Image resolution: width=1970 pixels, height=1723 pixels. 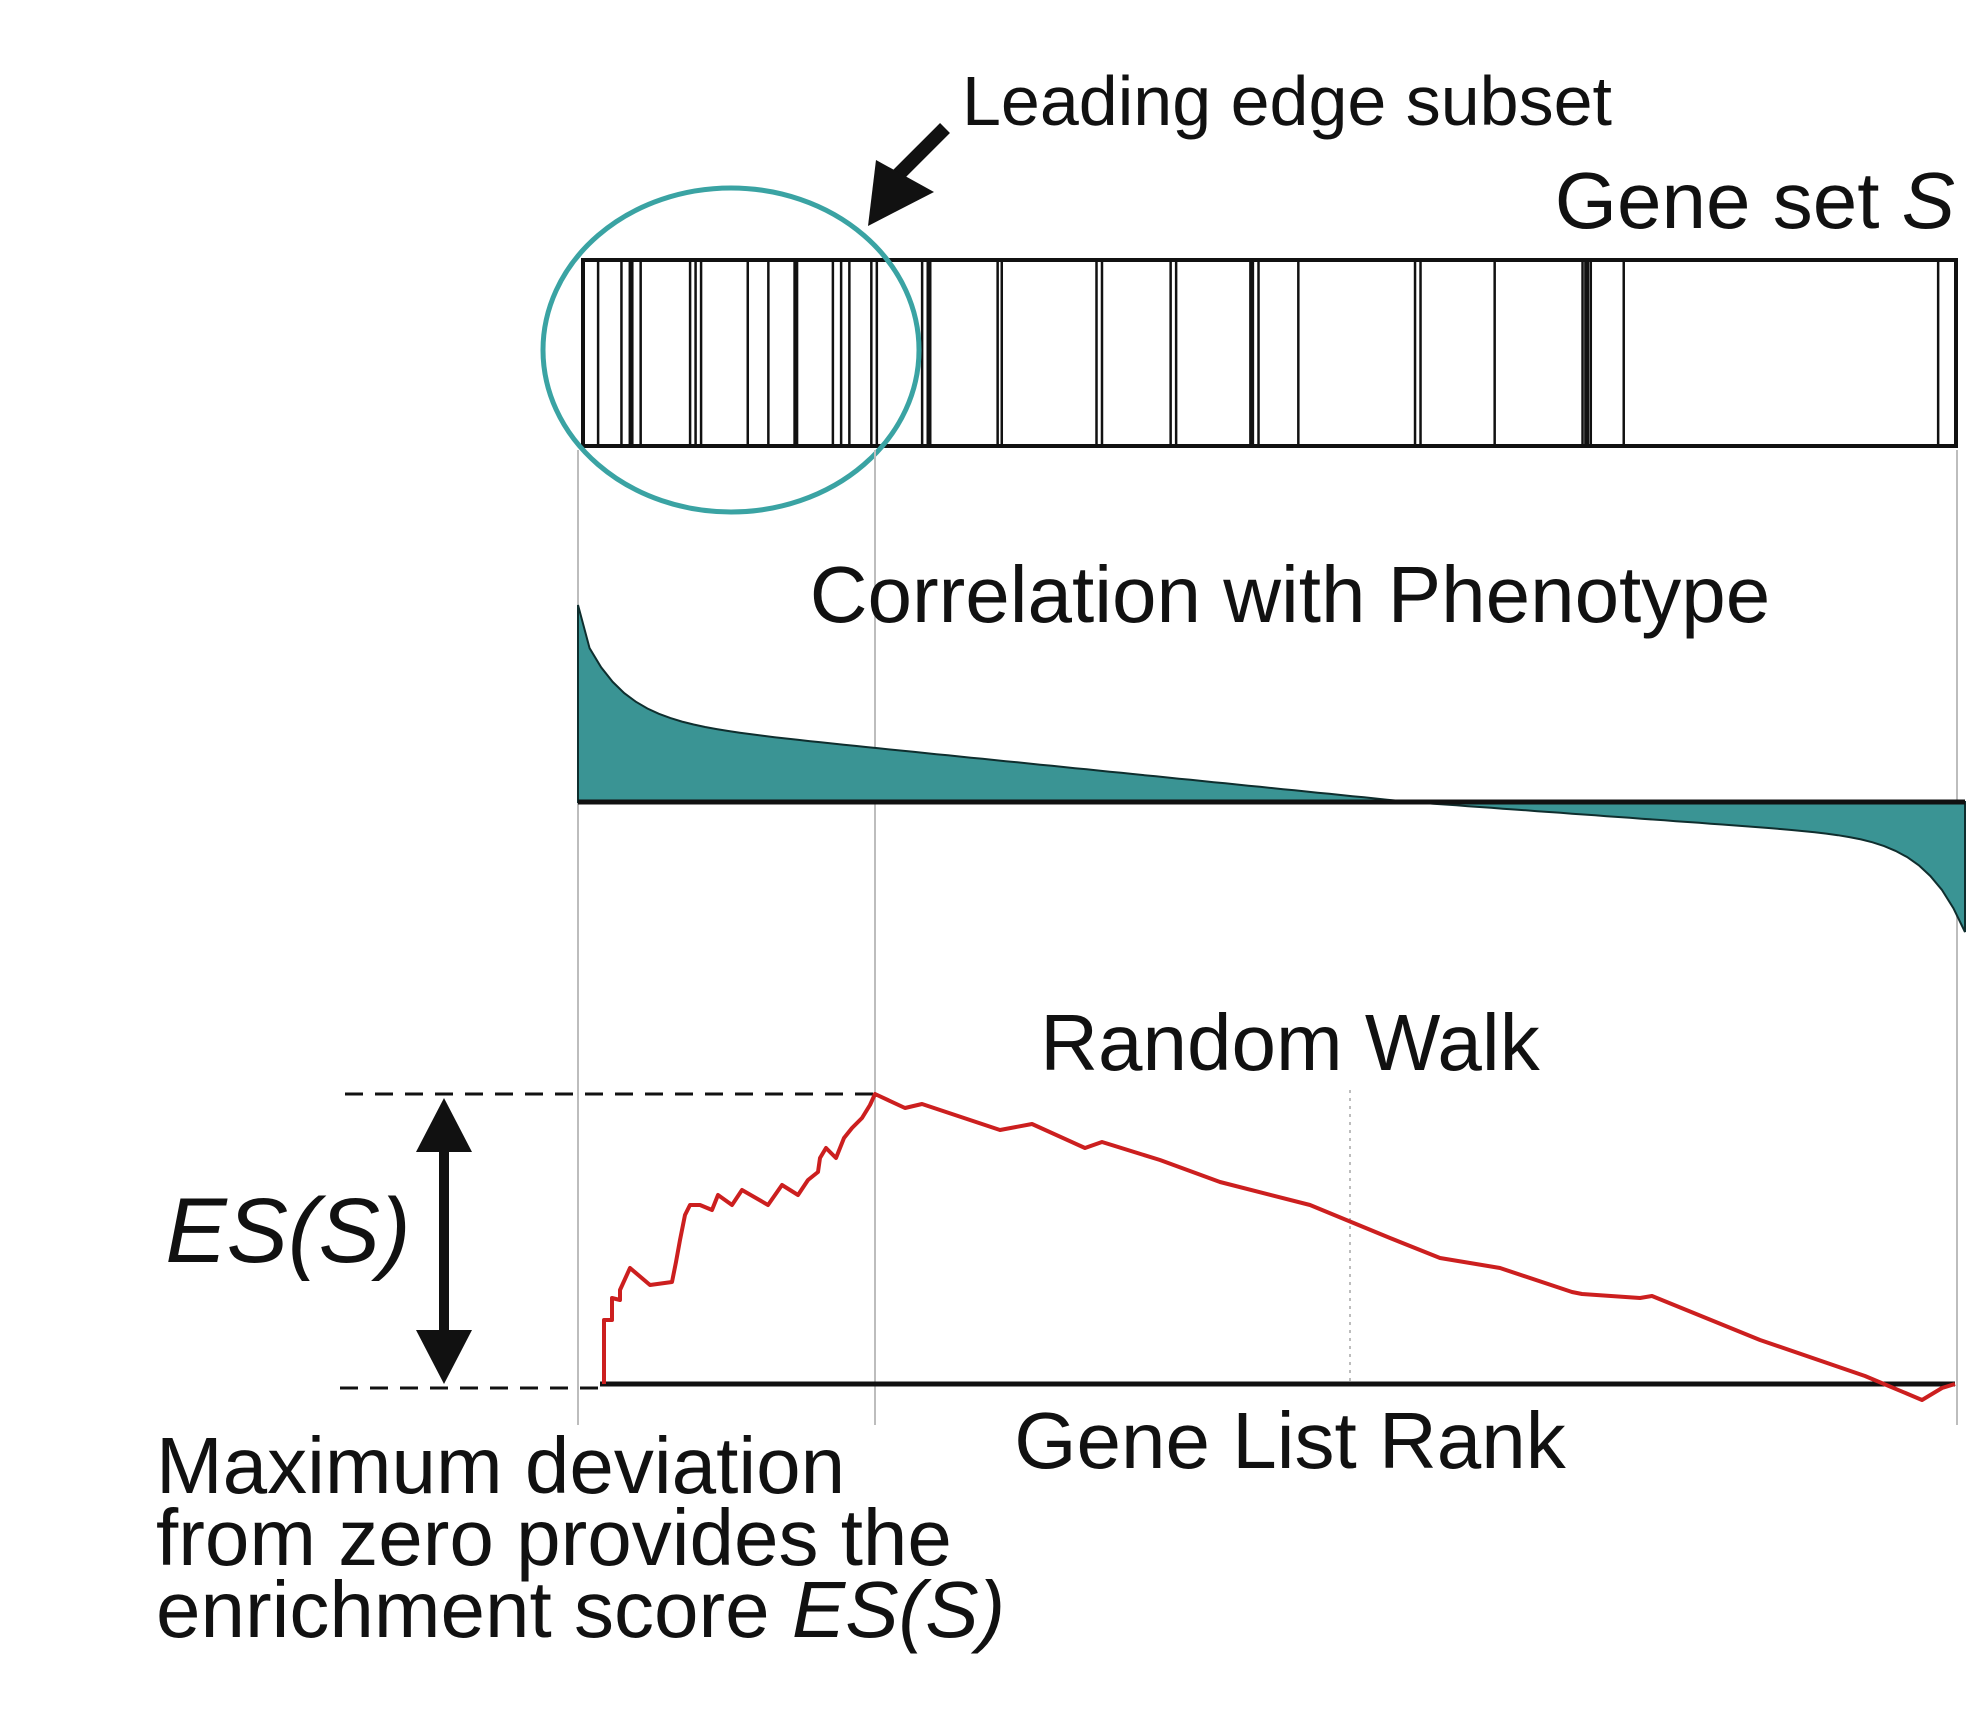 What do you see at coordinates (500, 1465) in the screenshot?
I see `caption-line-1: Maximum deviation` at bounding box center [500, 1465].